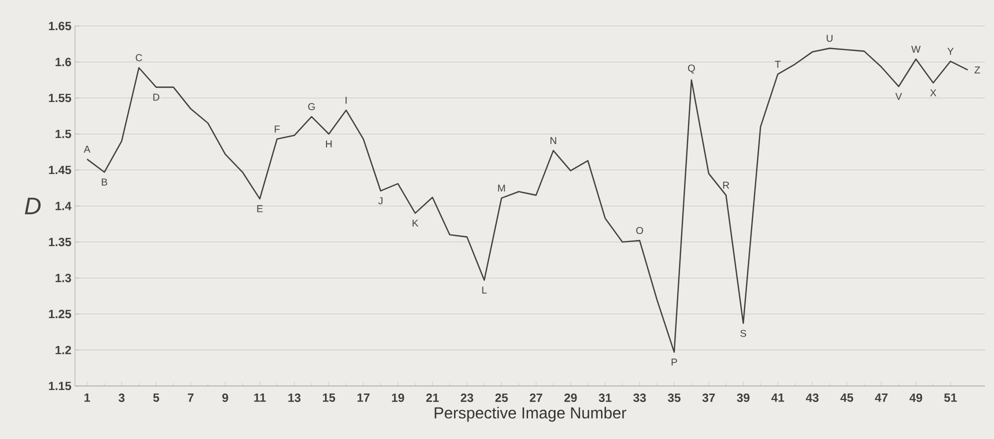 The height and width of the screenshot is (439, 994). What do you see at coordinates (32, 206) in the screenshot?
I see `y-axis-title: D` at bounding box center [32, 206].